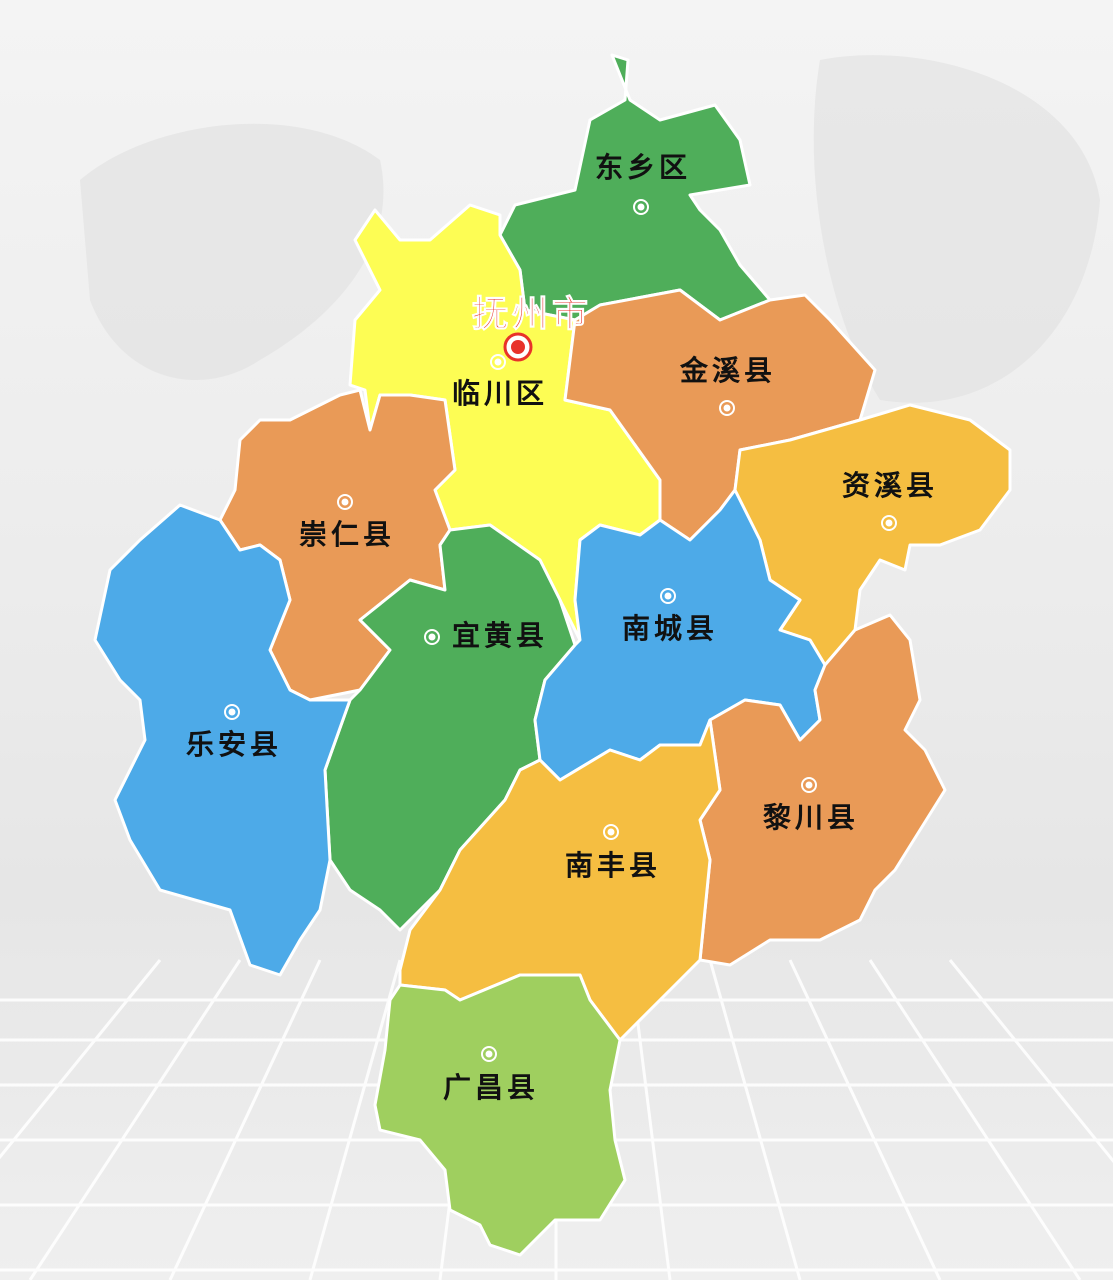 The width and height of the screenshot is (1113, 1280). Describe the element at coordinates (500, 635) in the screenshot. I see `region-label: 宜黄县` at that location.